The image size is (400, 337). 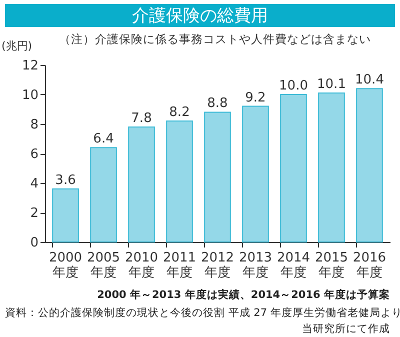 I want to click on x-tick-label: 2014 年度, so click(x=293, y=265).